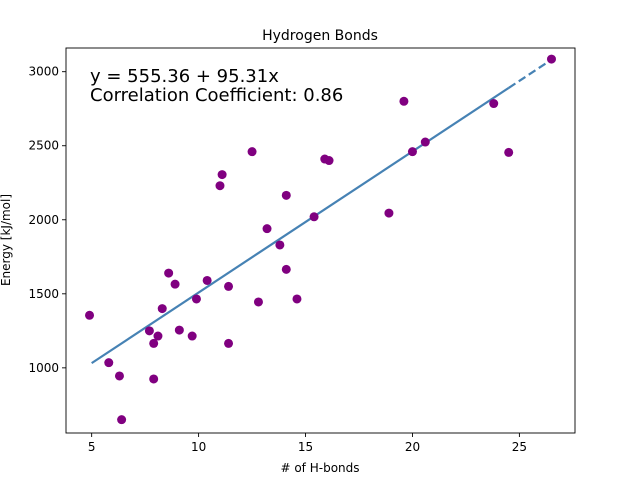  What do you see at coordinates (530, 73) in the screenshot?
I see `fit-line-extension` at bounding box center [530, 73].